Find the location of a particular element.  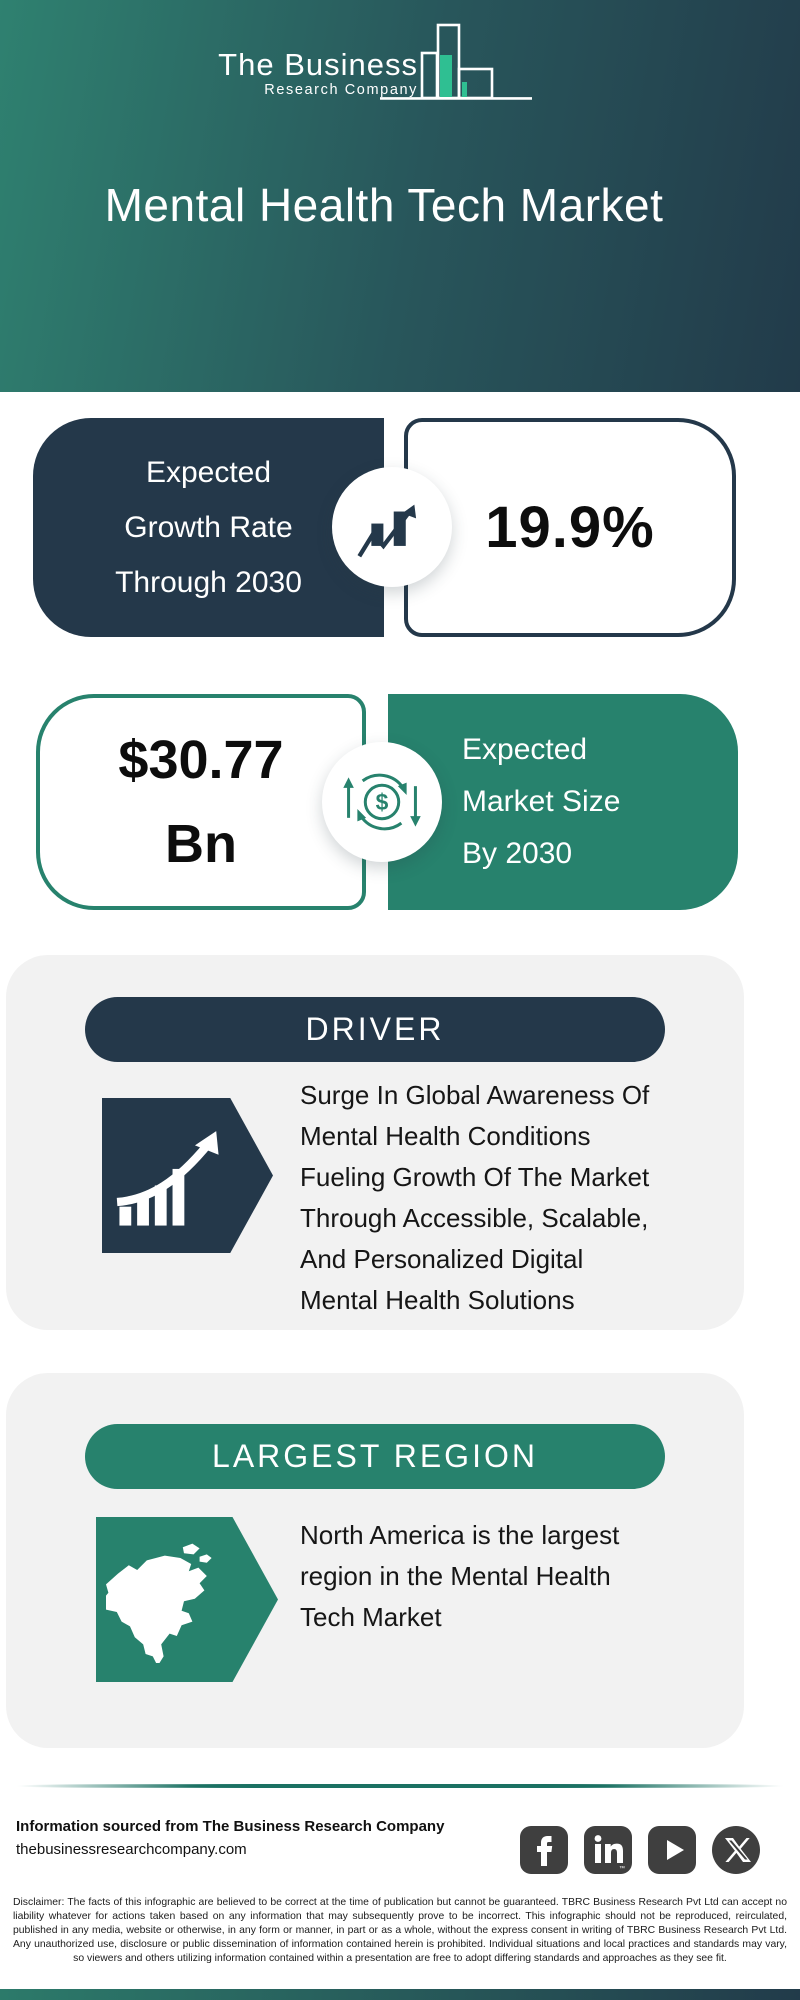

growth-rate-label-pill: Expected Growth Rate Through 2030 is located at coordinates (208, 527).